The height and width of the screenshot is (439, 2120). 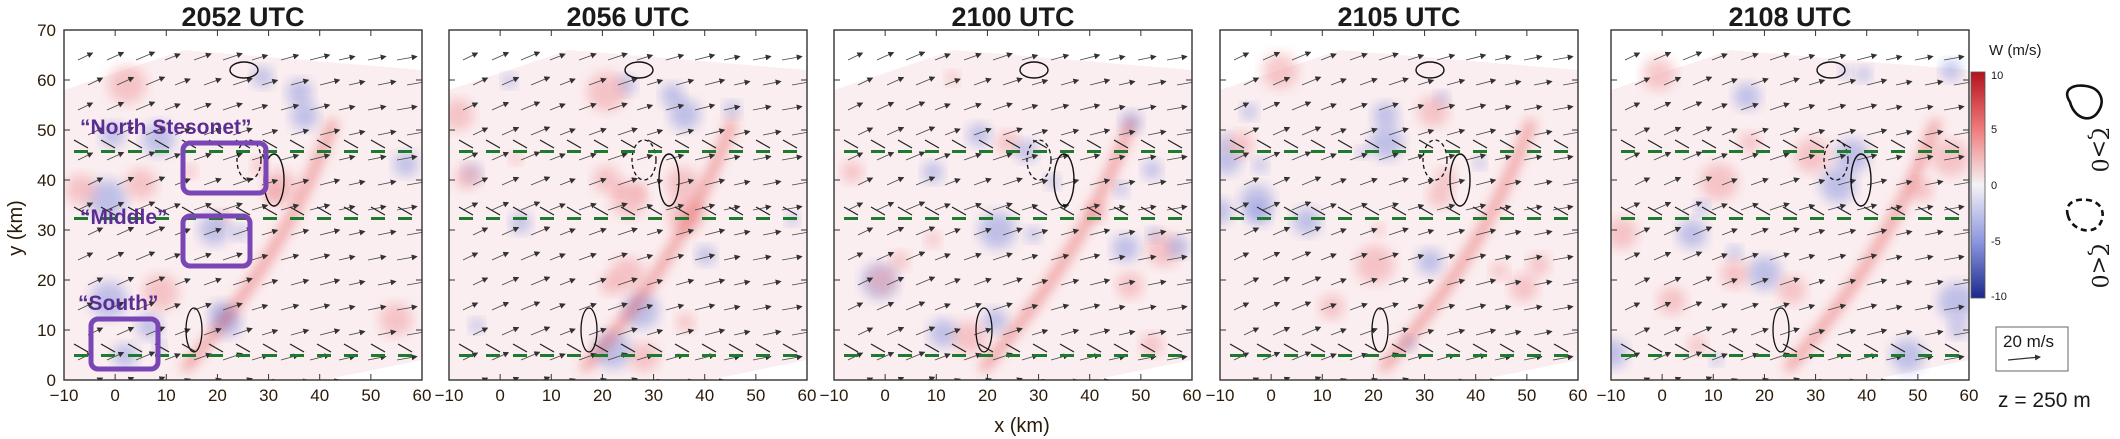 What do you see at coordinates (1994, 186) in the screenshot?
I see `colorbar-tick-0: 0` at bounding box center [1994, 186].